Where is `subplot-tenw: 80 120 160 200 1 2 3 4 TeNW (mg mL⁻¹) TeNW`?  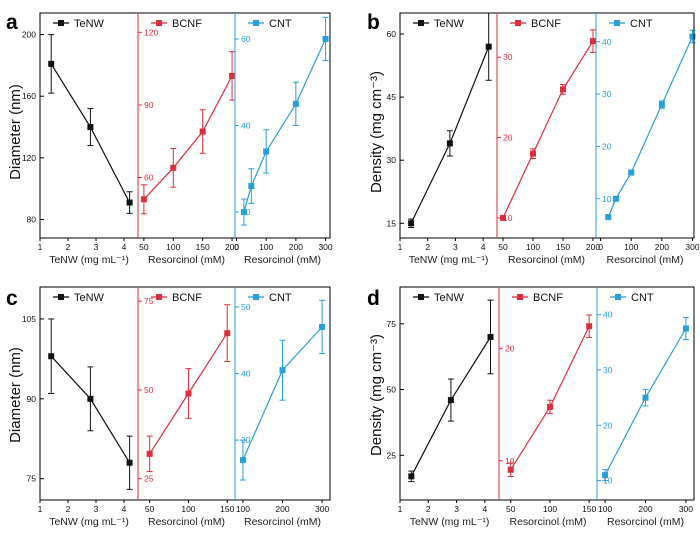 subplot-tenw: 80 120 160 200 1 2 3 4 TeNW (mg mL⁻¹) TeNW is located at coordinates (77, 139).